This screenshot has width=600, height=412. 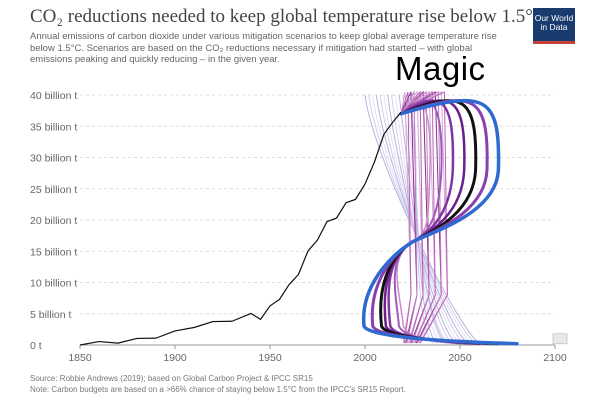 What do you see at coordinates (440, 68) in the screenshot?
I see `magic-annotation: Magic` at bounding box center [440, 68].